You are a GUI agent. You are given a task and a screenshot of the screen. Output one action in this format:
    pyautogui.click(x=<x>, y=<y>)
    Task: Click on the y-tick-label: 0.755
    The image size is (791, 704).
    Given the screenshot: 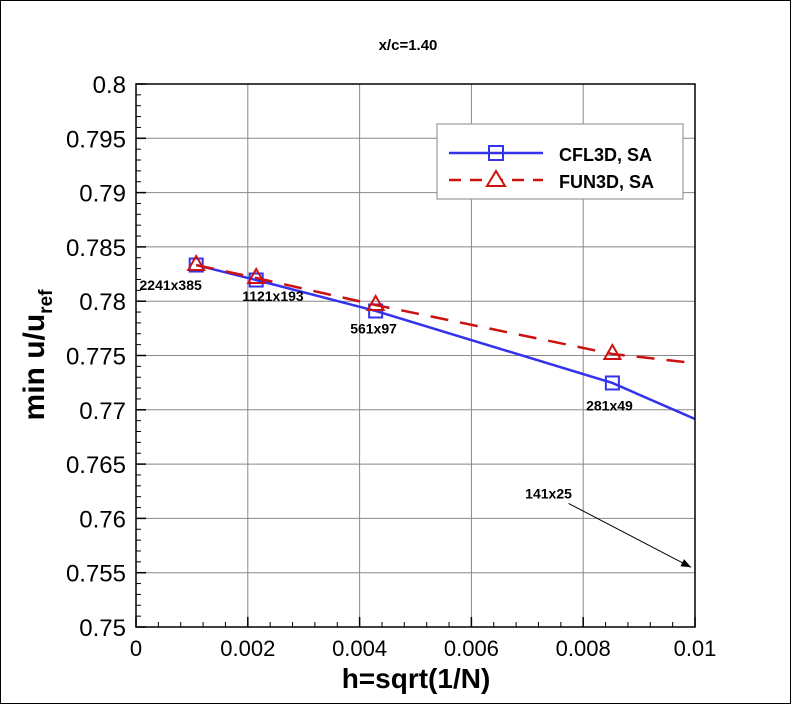 What is the action you would take?
    pyautogui.click(x=96, y=574)
    